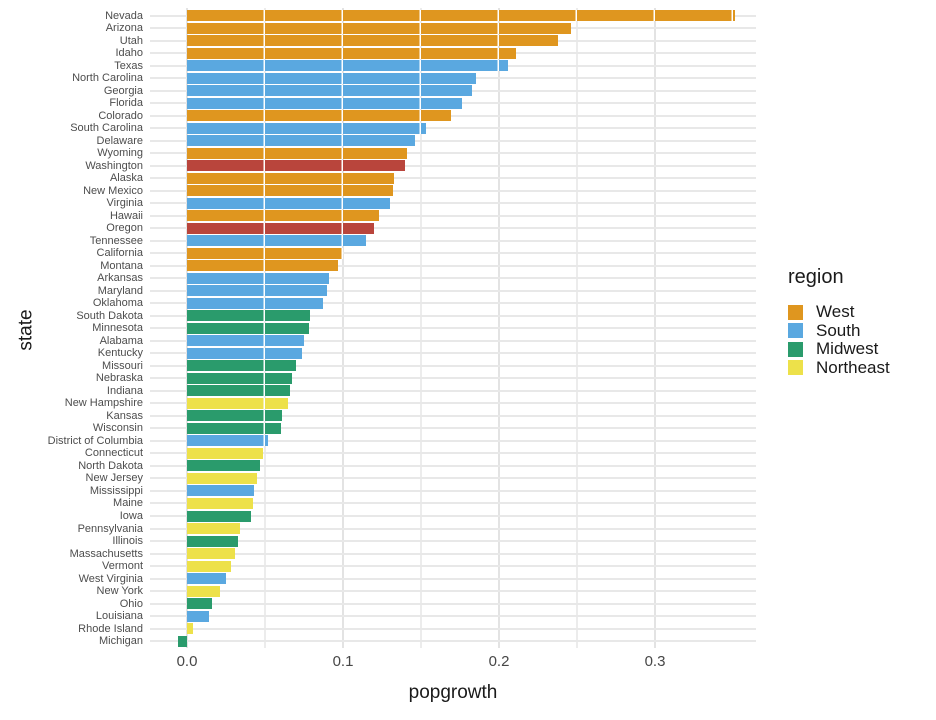  I want to click on bar-maryland, so click(257, 291).